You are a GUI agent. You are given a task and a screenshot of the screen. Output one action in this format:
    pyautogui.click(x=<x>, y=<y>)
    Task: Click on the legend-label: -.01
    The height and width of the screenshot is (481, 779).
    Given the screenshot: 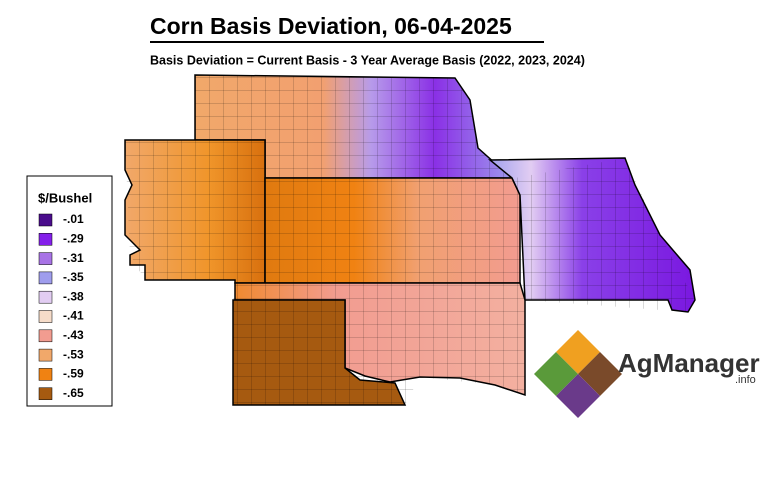 What is the action you would take?
    pyautogui.click(x=73, y=219)
    